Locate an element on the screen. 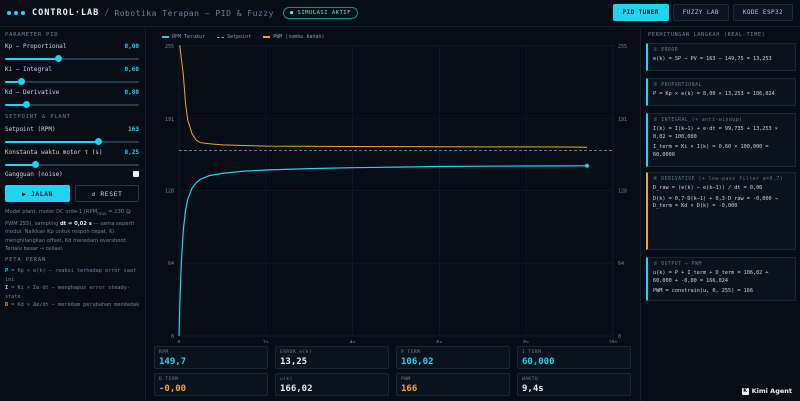  section-title-pid: PARAMETER PID is located at coordinates (32, 35).